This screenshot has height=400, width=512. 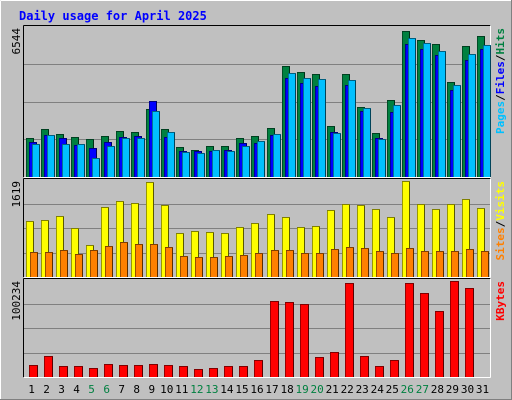 I want to click on series-label-visits: Visits, so click(x=500, y=201).